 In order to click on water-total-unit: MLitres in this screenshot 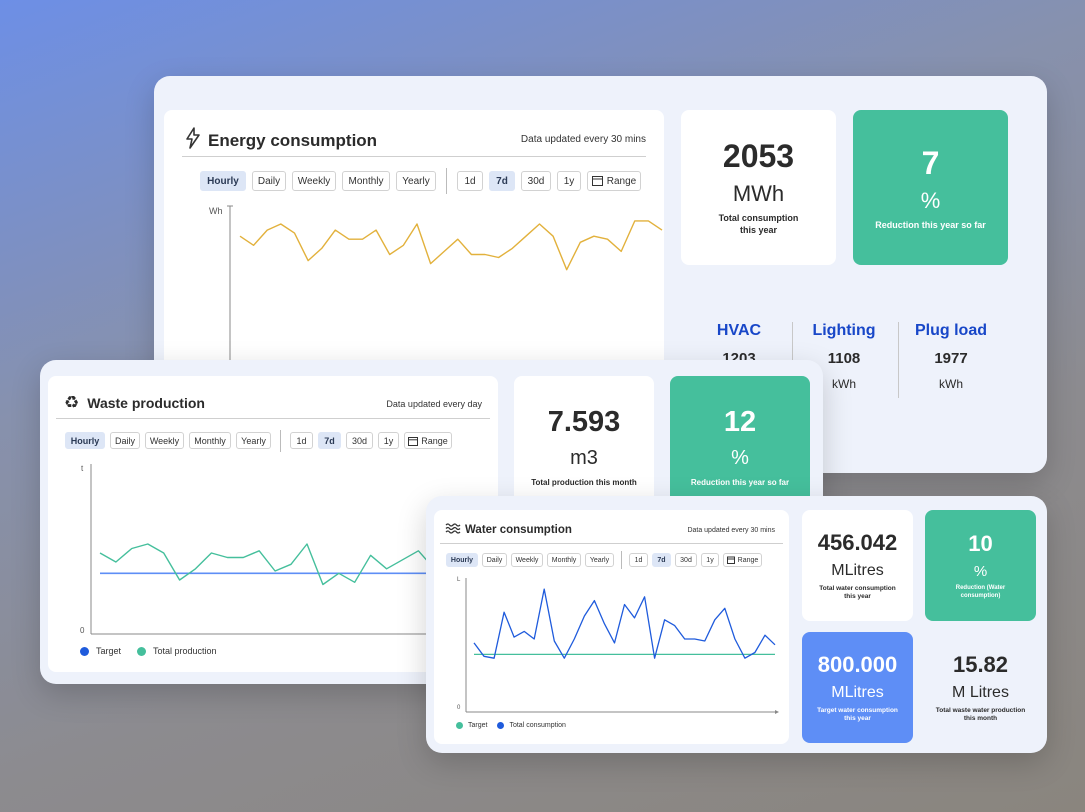, I will do `click(857, 570)`.